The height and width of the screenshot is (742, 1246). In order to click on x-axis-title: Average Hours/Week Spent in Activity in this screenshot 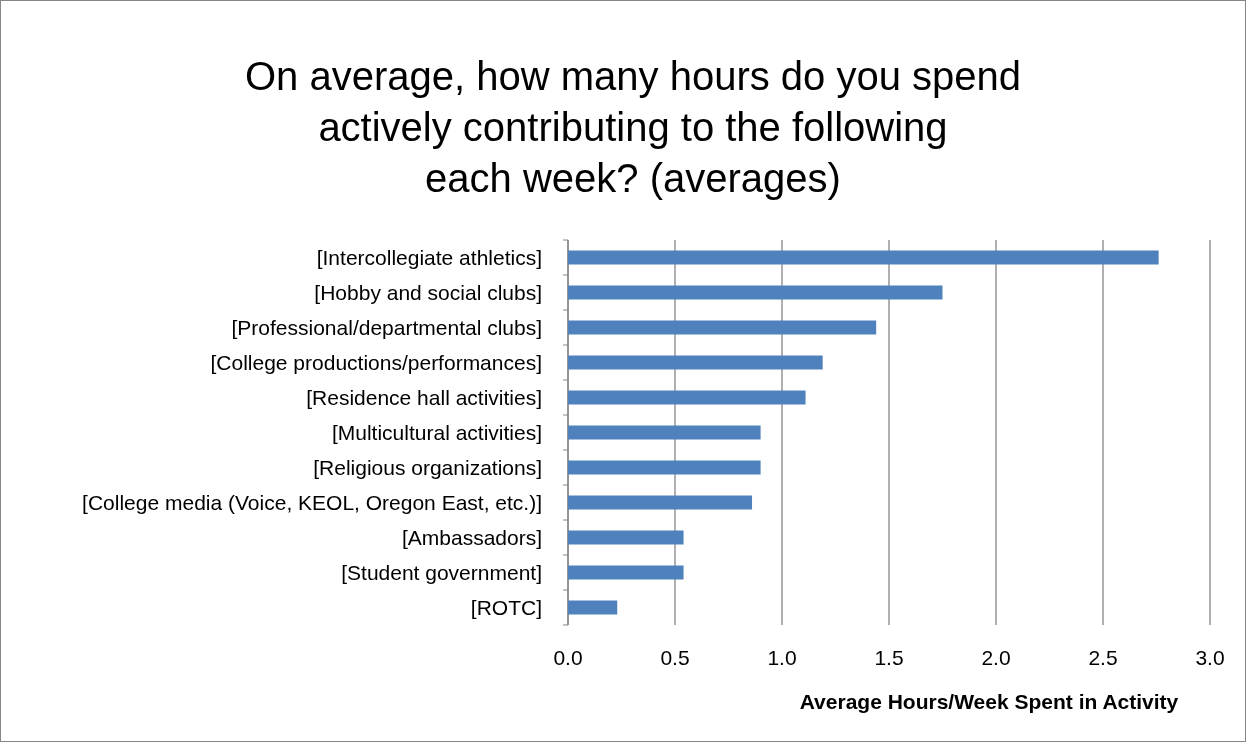, I will do `click(989, 701)`.